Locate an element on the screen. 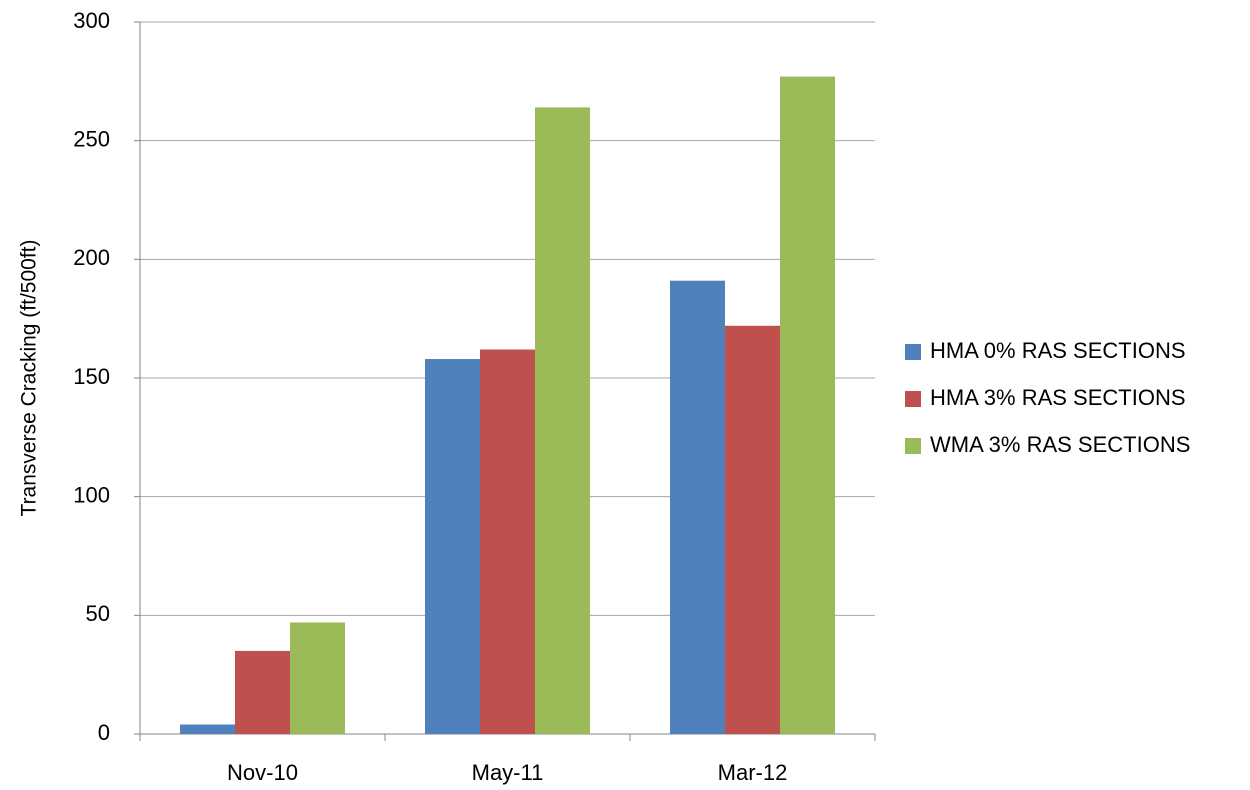 This screenshot has height=790, width=1250. y-tick-label: 300 is located at coordinates (91, 20).